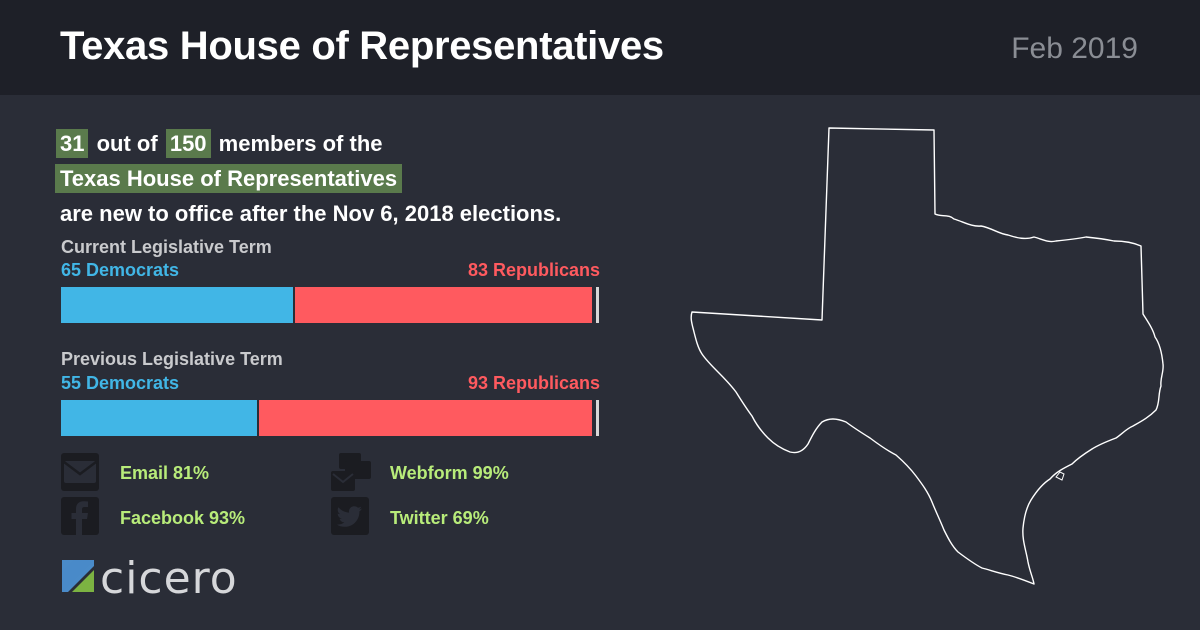  What do you see at coordinates (120, 383) in the screenshot?
I see `previous-dem-label: 55 Democrats` at bounding box center [120, 383].